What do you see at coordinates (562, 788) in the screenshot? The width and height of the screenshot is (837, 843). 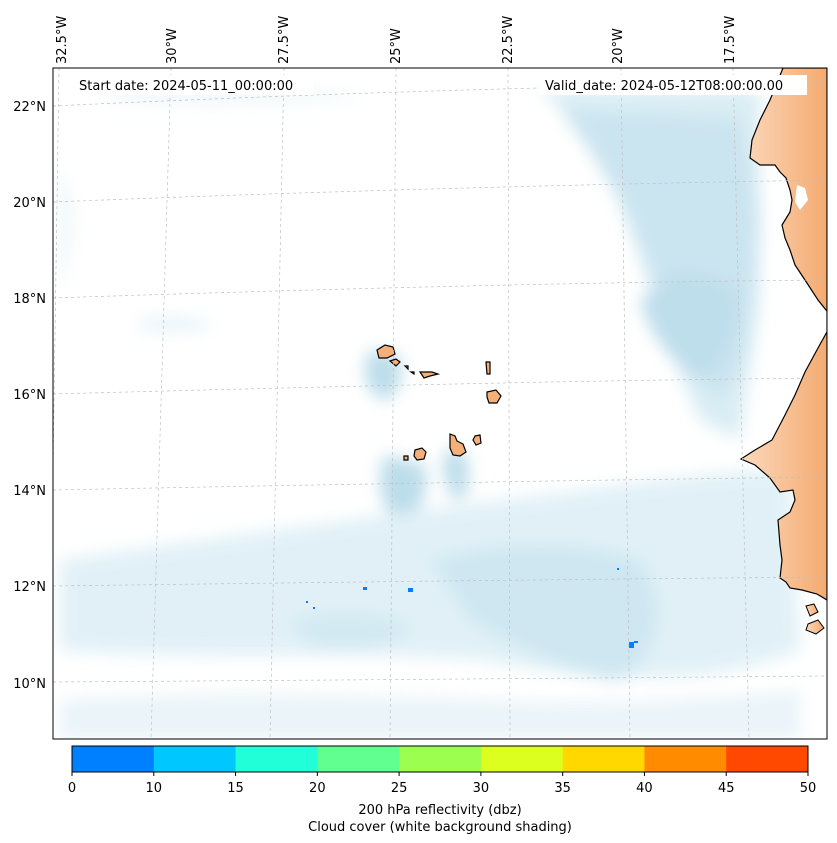 I see `colorbar-tick-label: 35` at bounding box center [562, 788].